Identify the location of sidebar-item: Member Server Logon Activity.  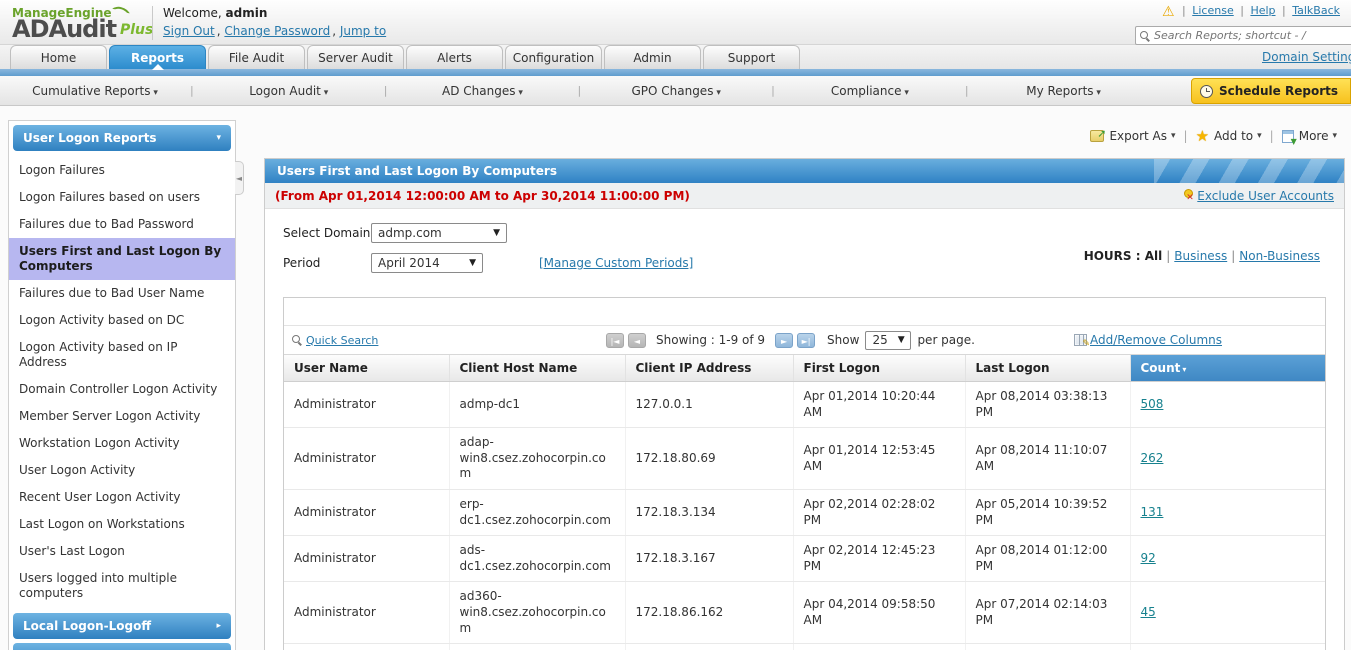
(110, 416).